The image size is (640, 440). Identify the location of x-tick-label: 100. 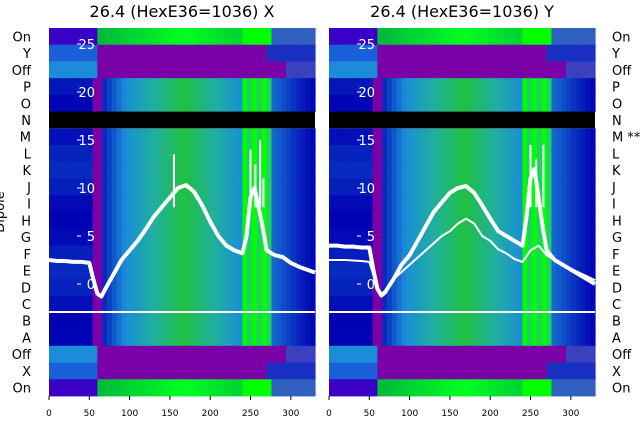
(409, 414).